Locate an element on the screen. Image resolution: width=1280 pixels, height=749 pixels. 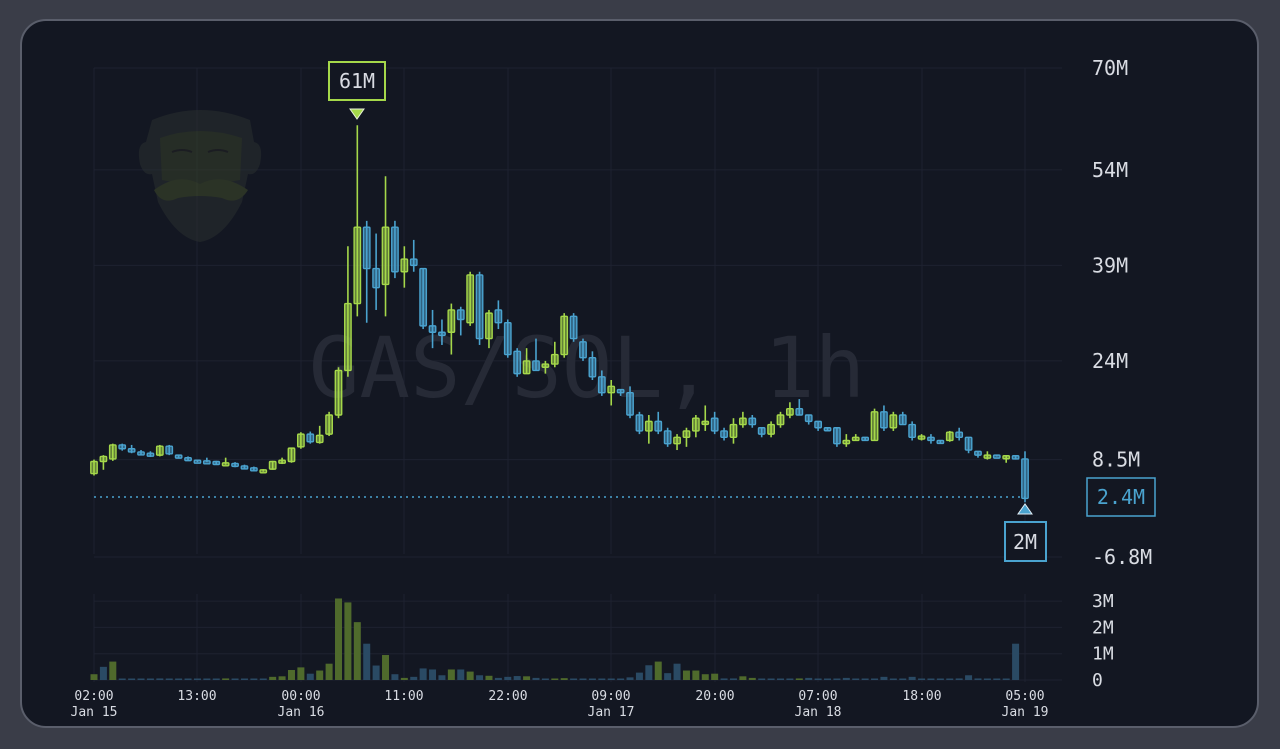
time-tick-label: 18:00 is located at coordinates (921, 696).